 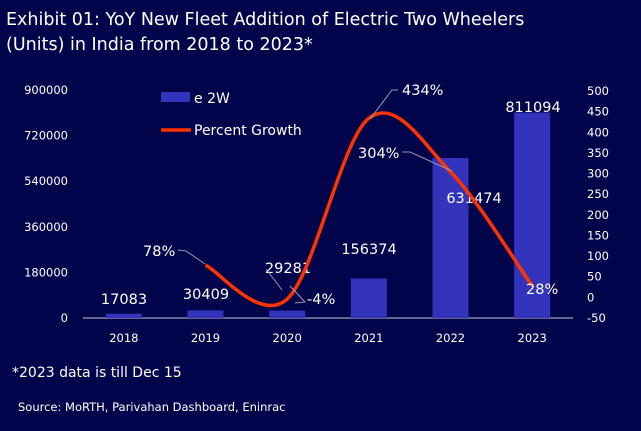 What do you see at coordinates (46, 90) in the screenshot?
I see `left-axis-tick: 900000` at bounding box center [46, 90].